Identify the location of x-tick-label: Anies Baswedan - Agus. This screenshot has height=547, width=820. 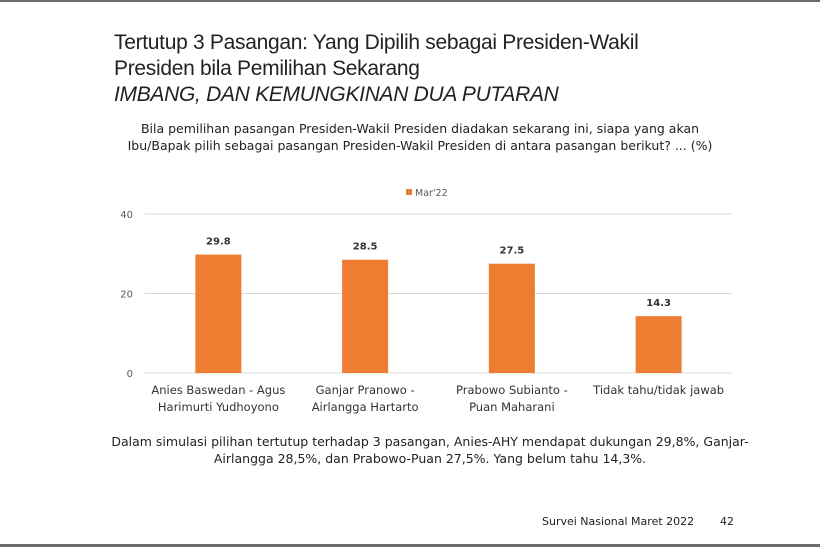
(218, 390).